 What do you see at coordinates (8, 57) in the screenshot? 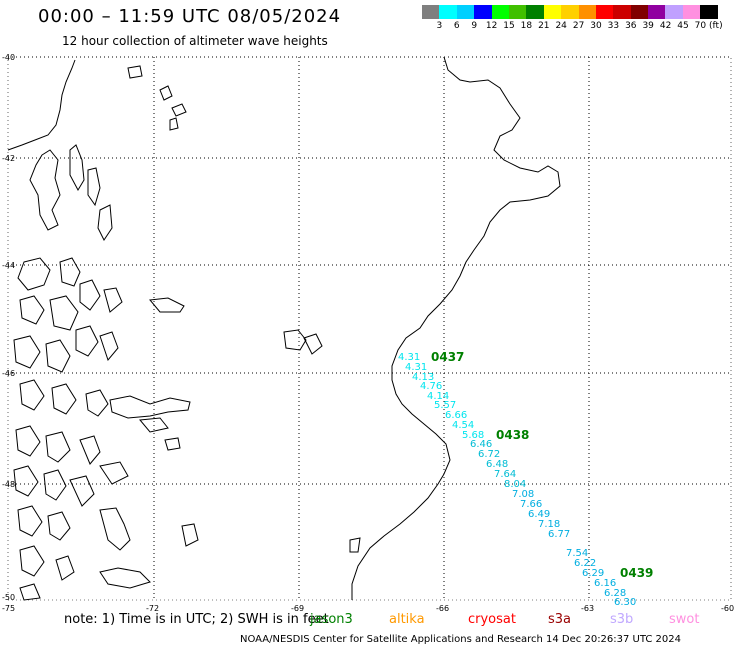
I see `lat-label-40: -40` at bounding box center [8, 57].